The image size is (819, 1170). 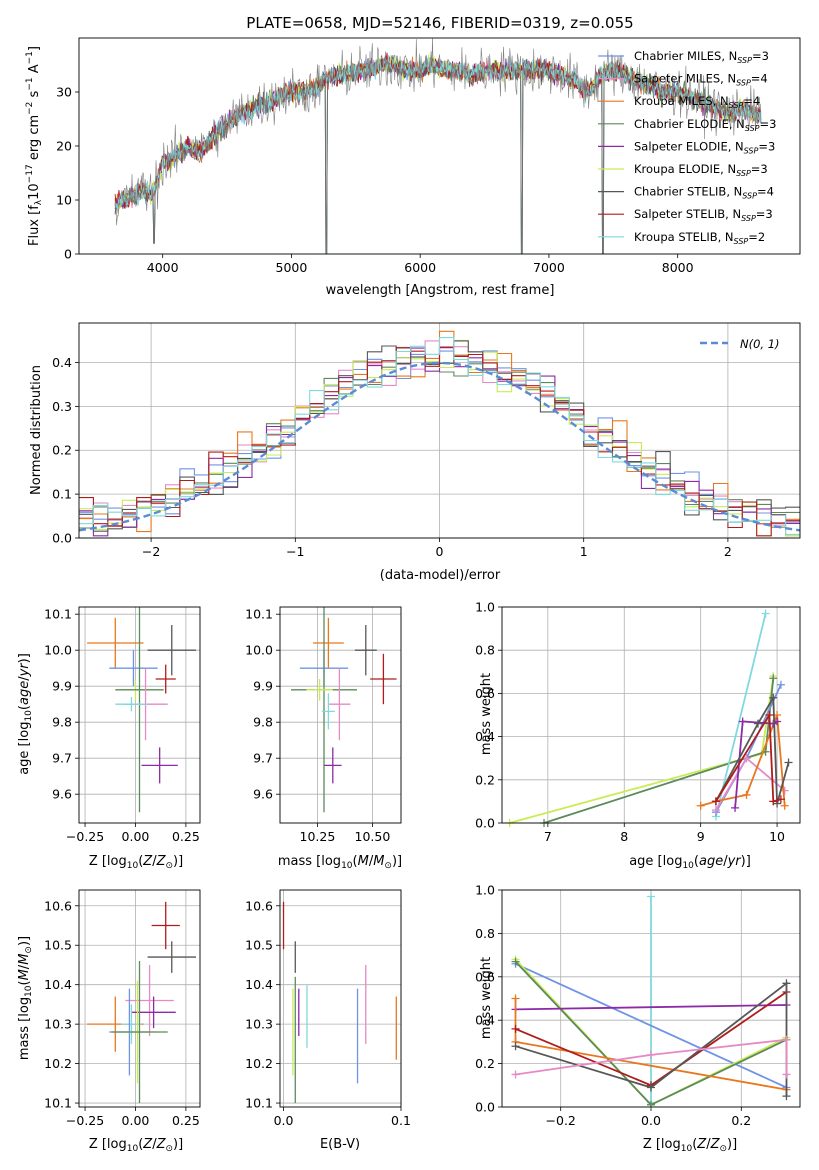 I want to click on x-tick-label: 1, so click(x=584, y=551).